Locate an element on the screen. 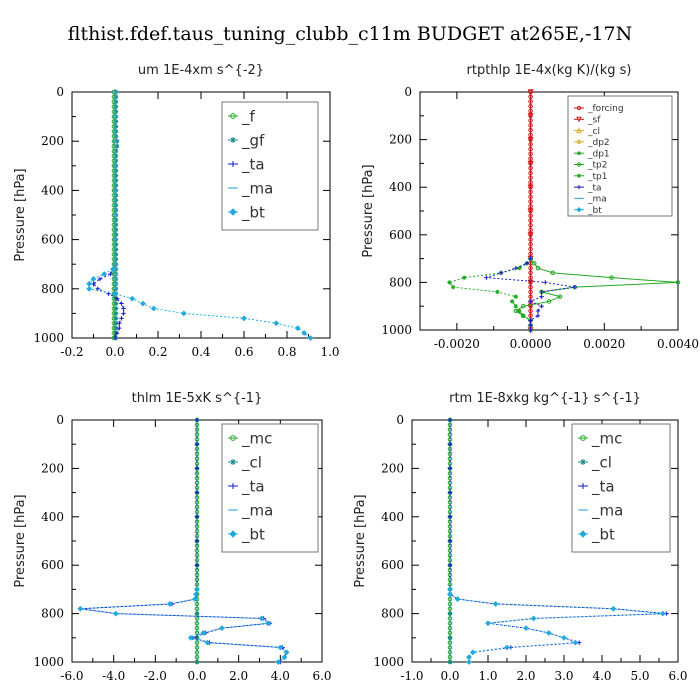 The width and height of the screenshot is (700, 700). x-tick-label: 0.0000 is located at coordinates (531, 344).